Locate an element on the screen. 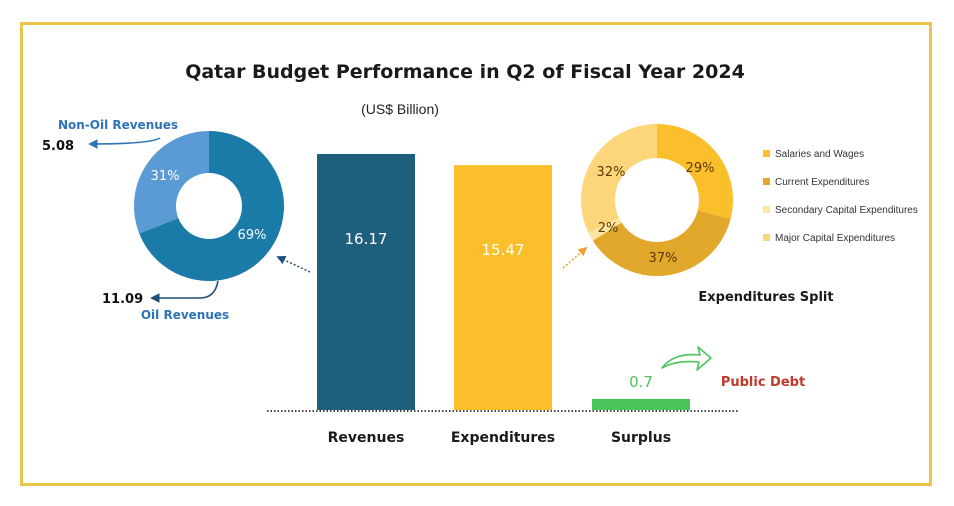 This screenshot has width=954, height=506. non-oil-arrow is located at coordinates (124, 143).